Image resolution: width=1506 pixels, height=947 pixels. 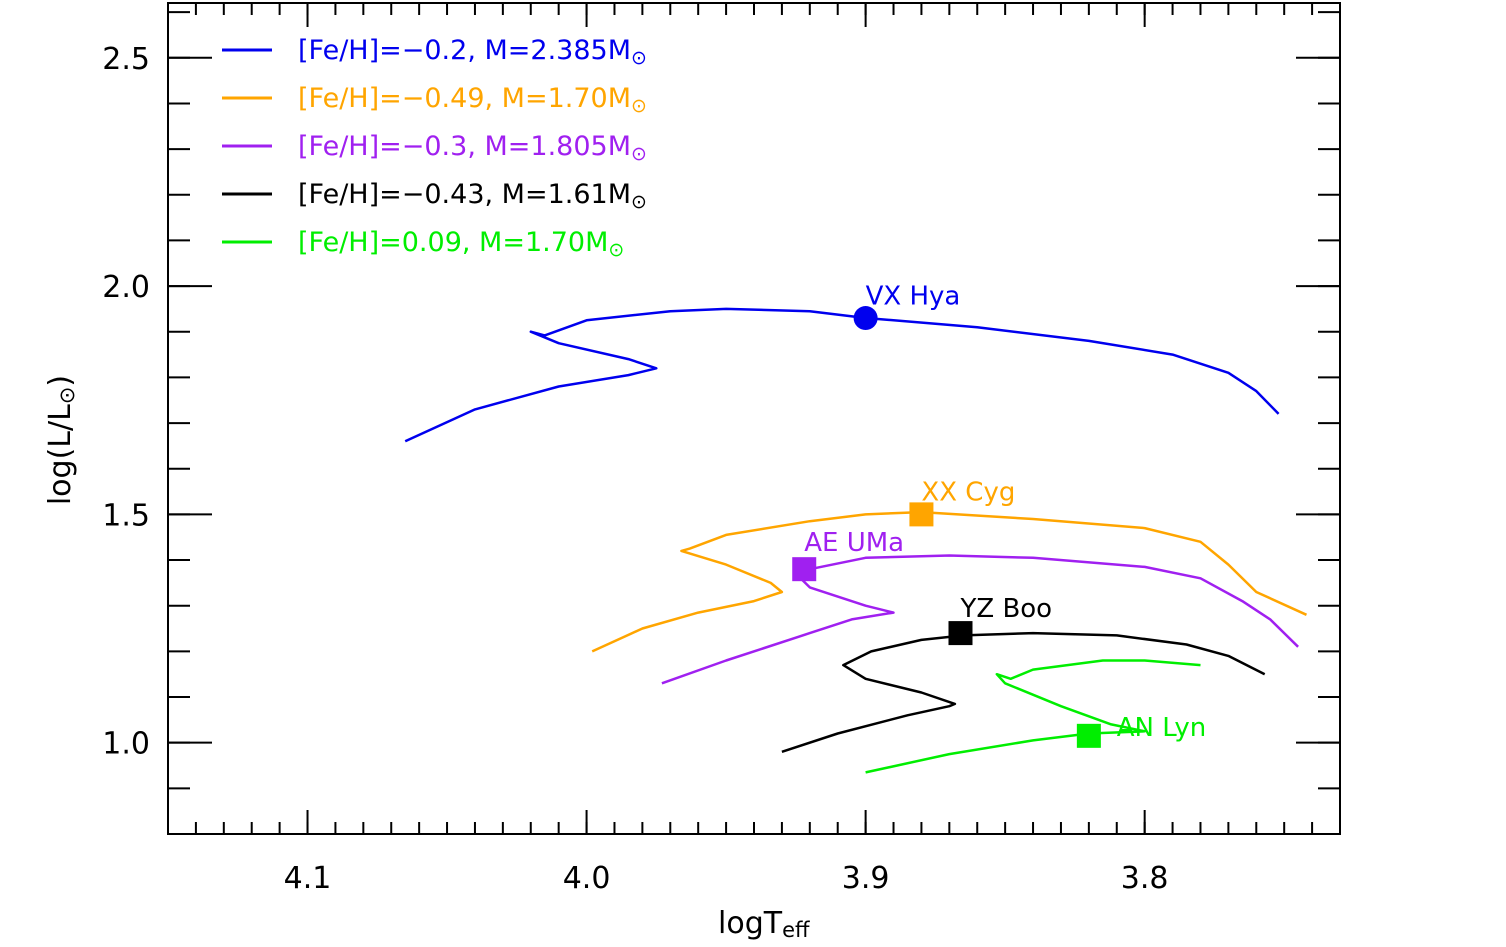 I want to click on legend-label: [Fe/H]=−0.3, M=1.805M⊙, so click(x=472, y=148).